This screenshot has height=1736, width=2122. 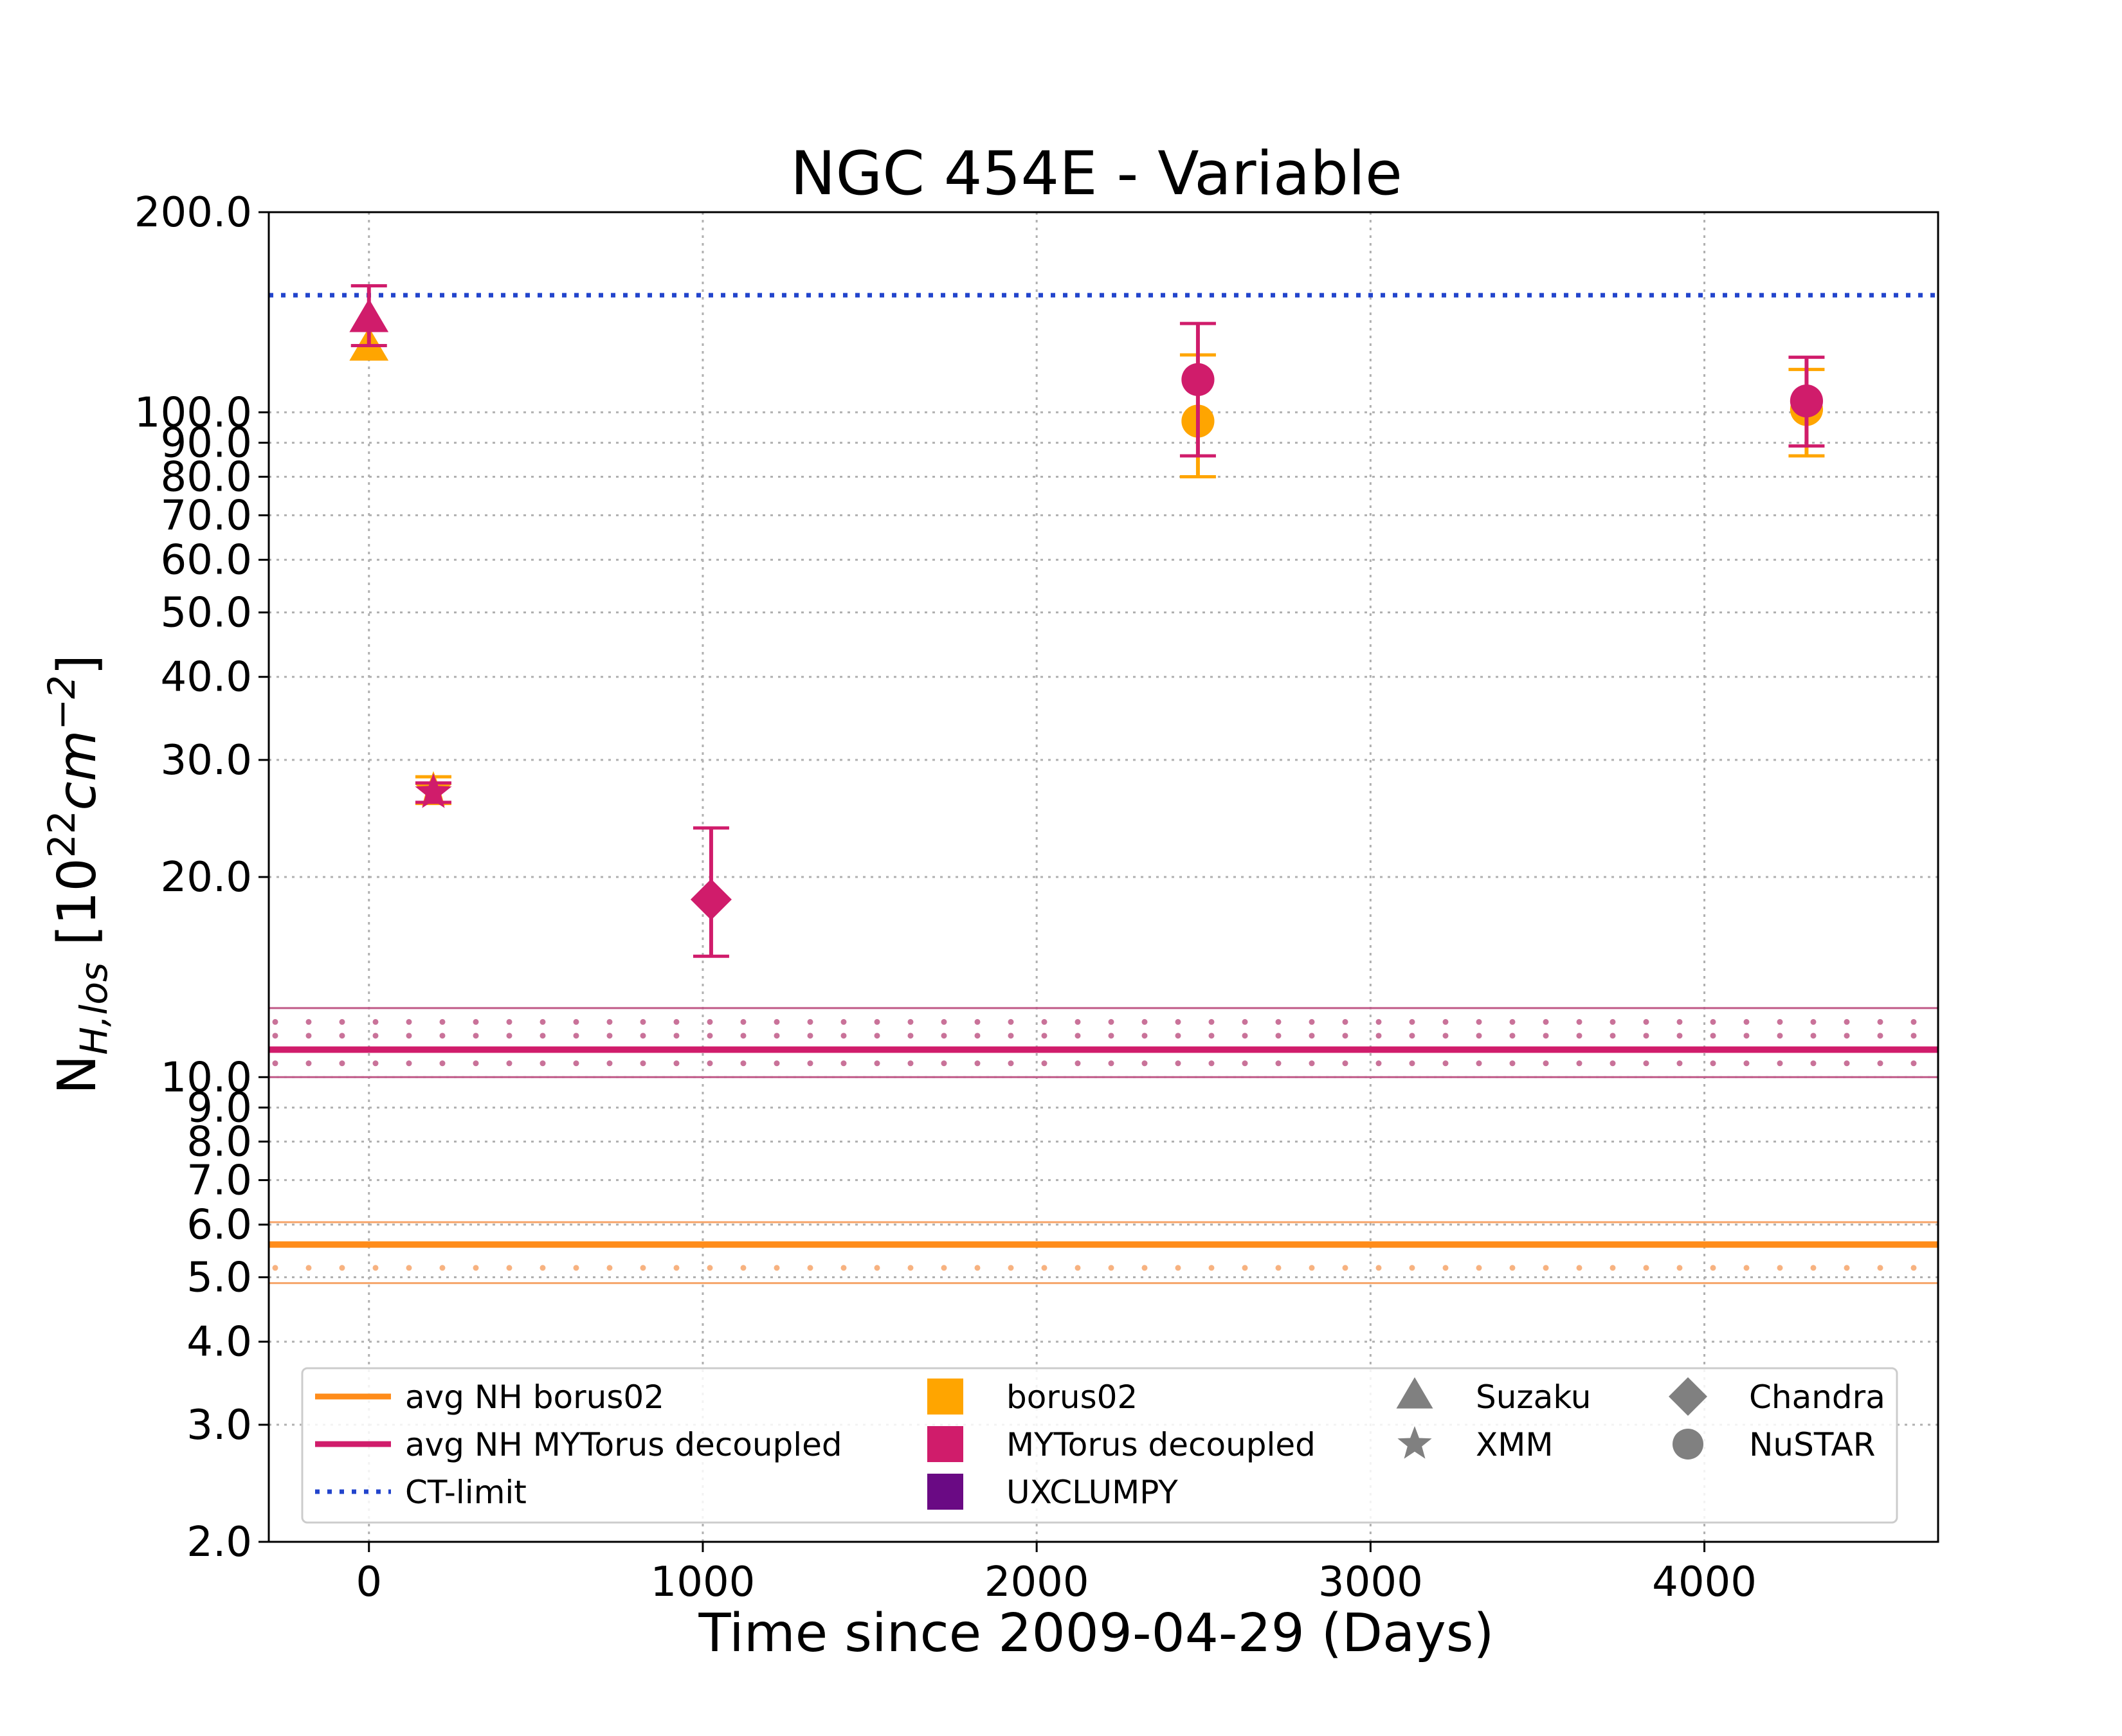 I want to click on legend-label: avg NH borus02, so click(x=534, y=1397).